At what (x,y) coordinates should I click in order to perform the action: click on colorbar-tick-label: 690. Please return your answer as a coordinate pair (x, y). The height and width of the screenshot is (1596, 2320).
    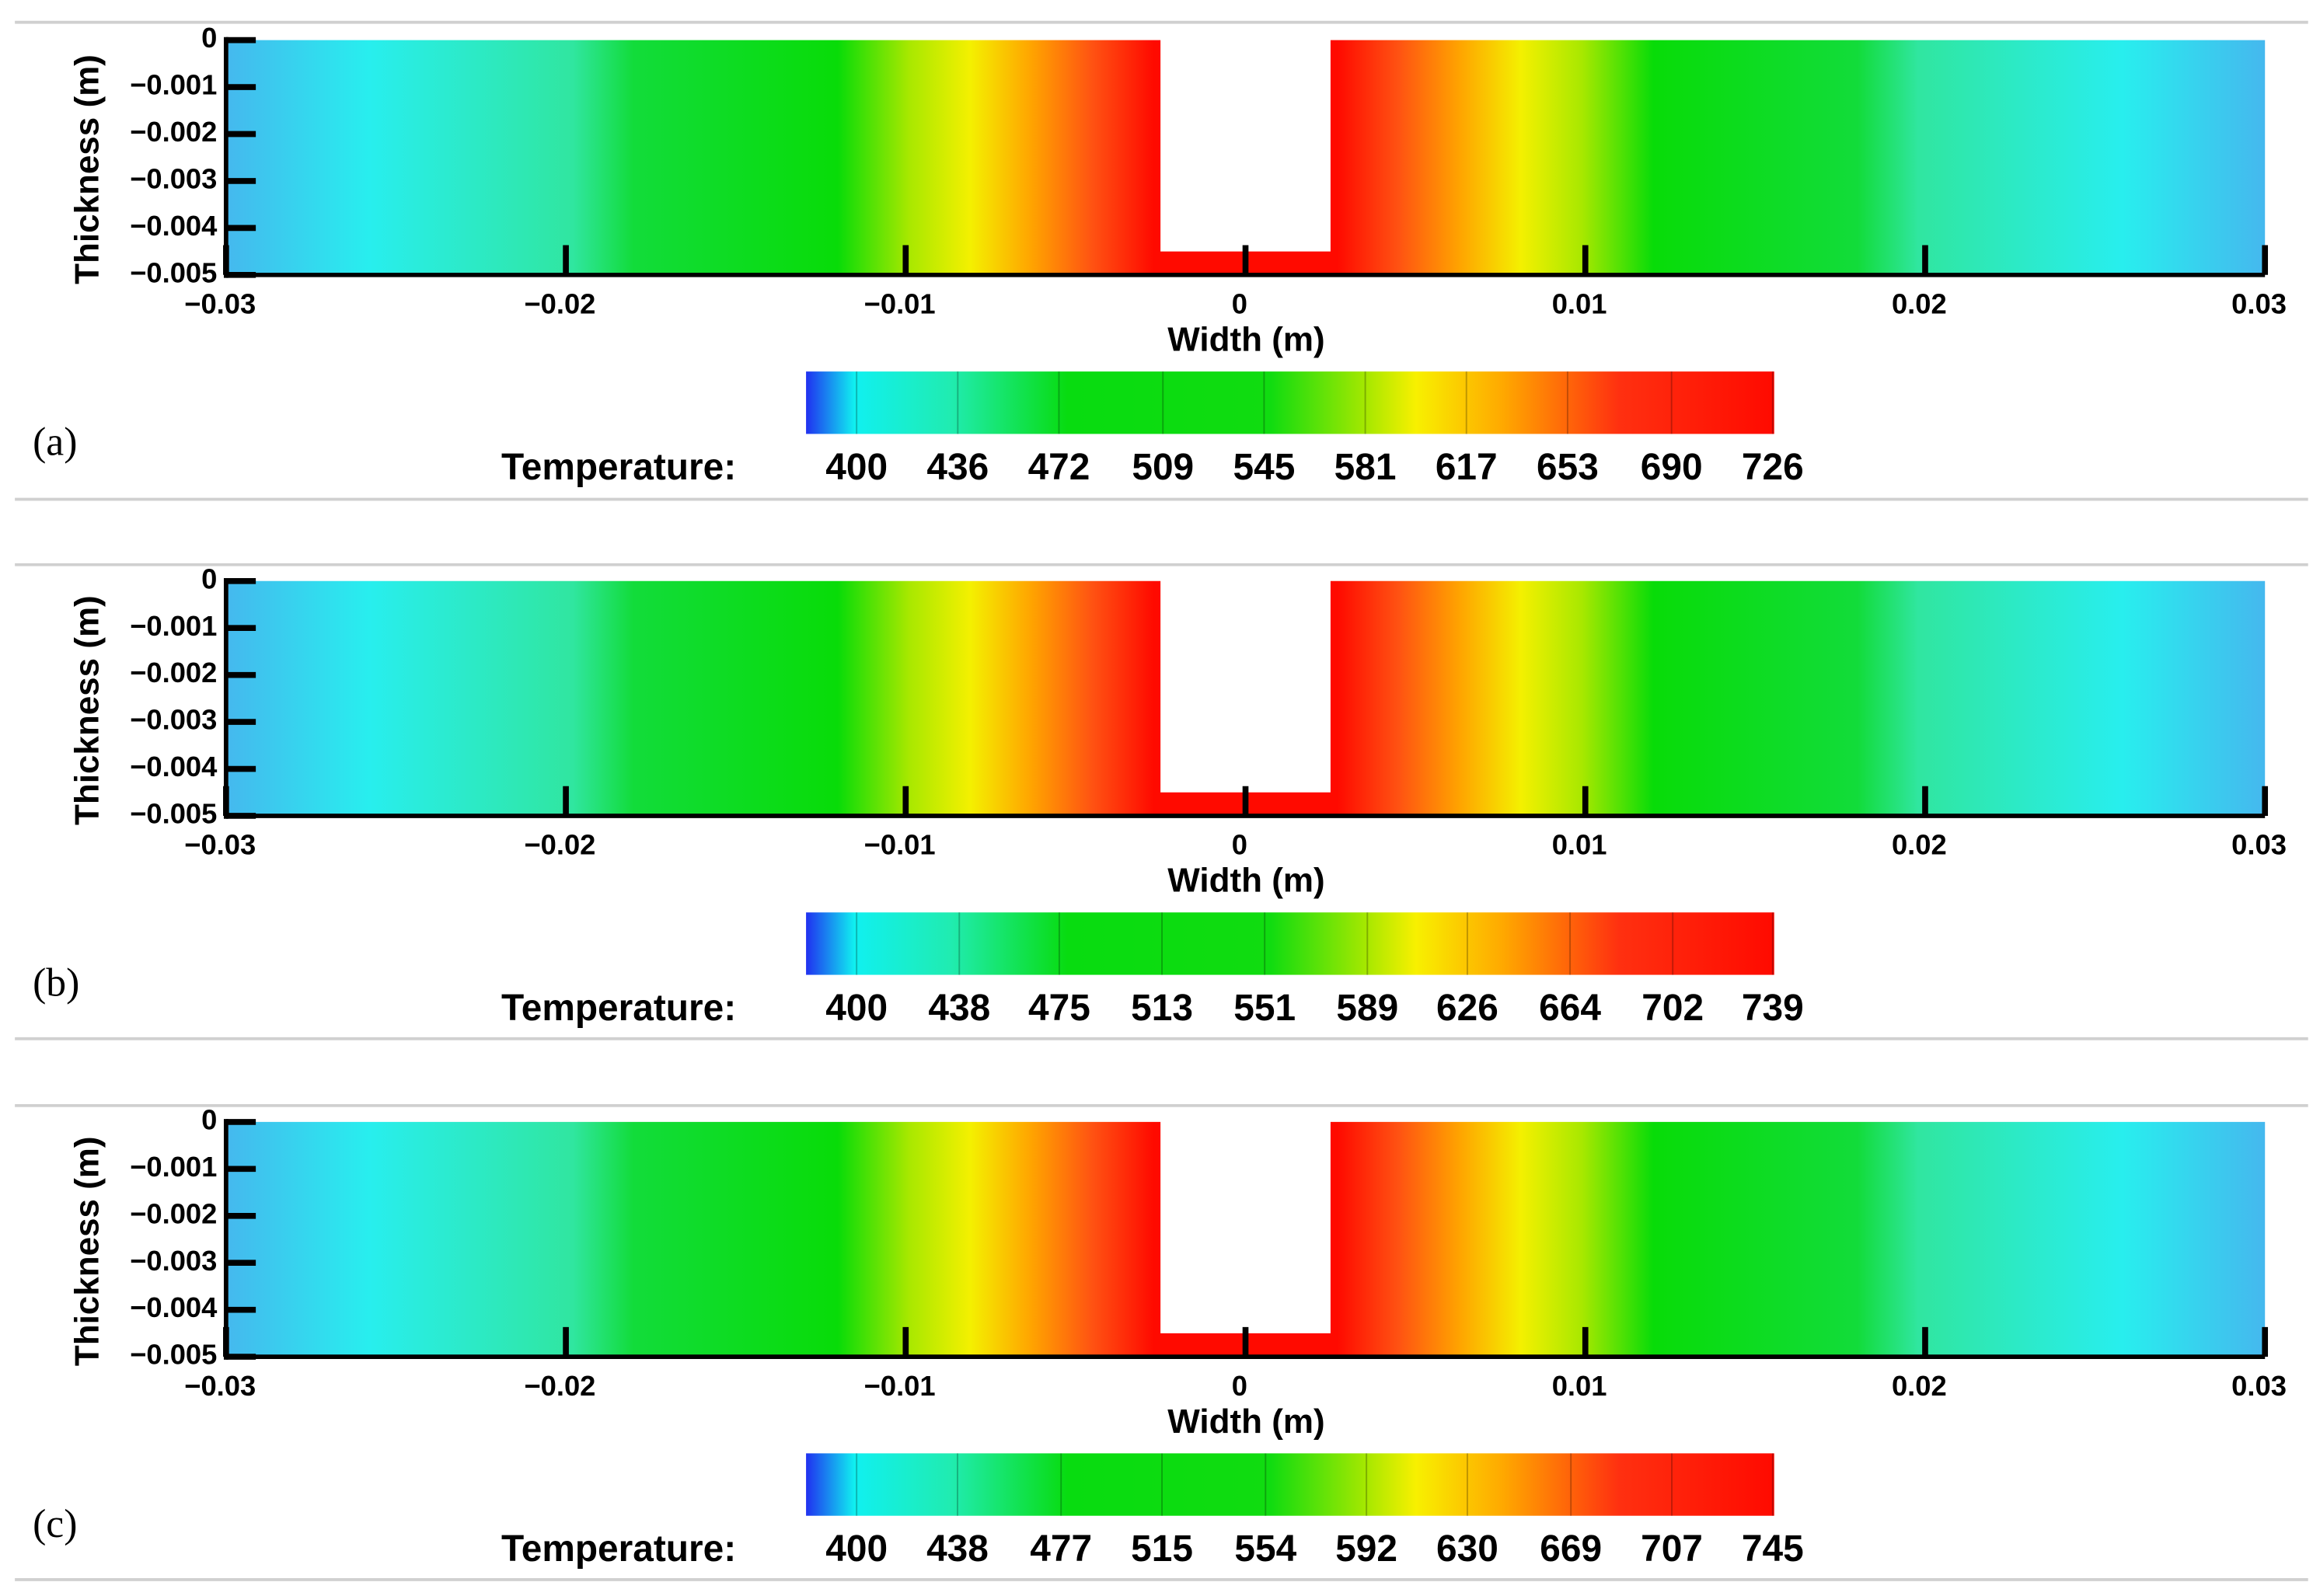
    Looking at the image, I should click on (1672, 467).